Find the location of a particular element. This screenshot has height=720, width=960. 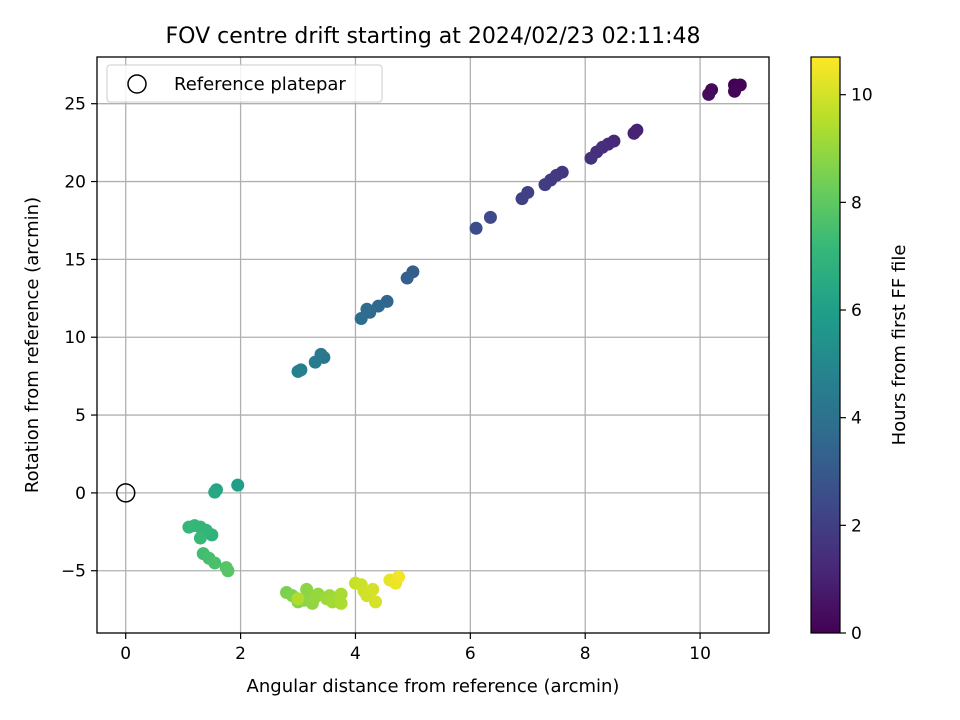

colorbar-gradient is located at coordinates (825, 345).